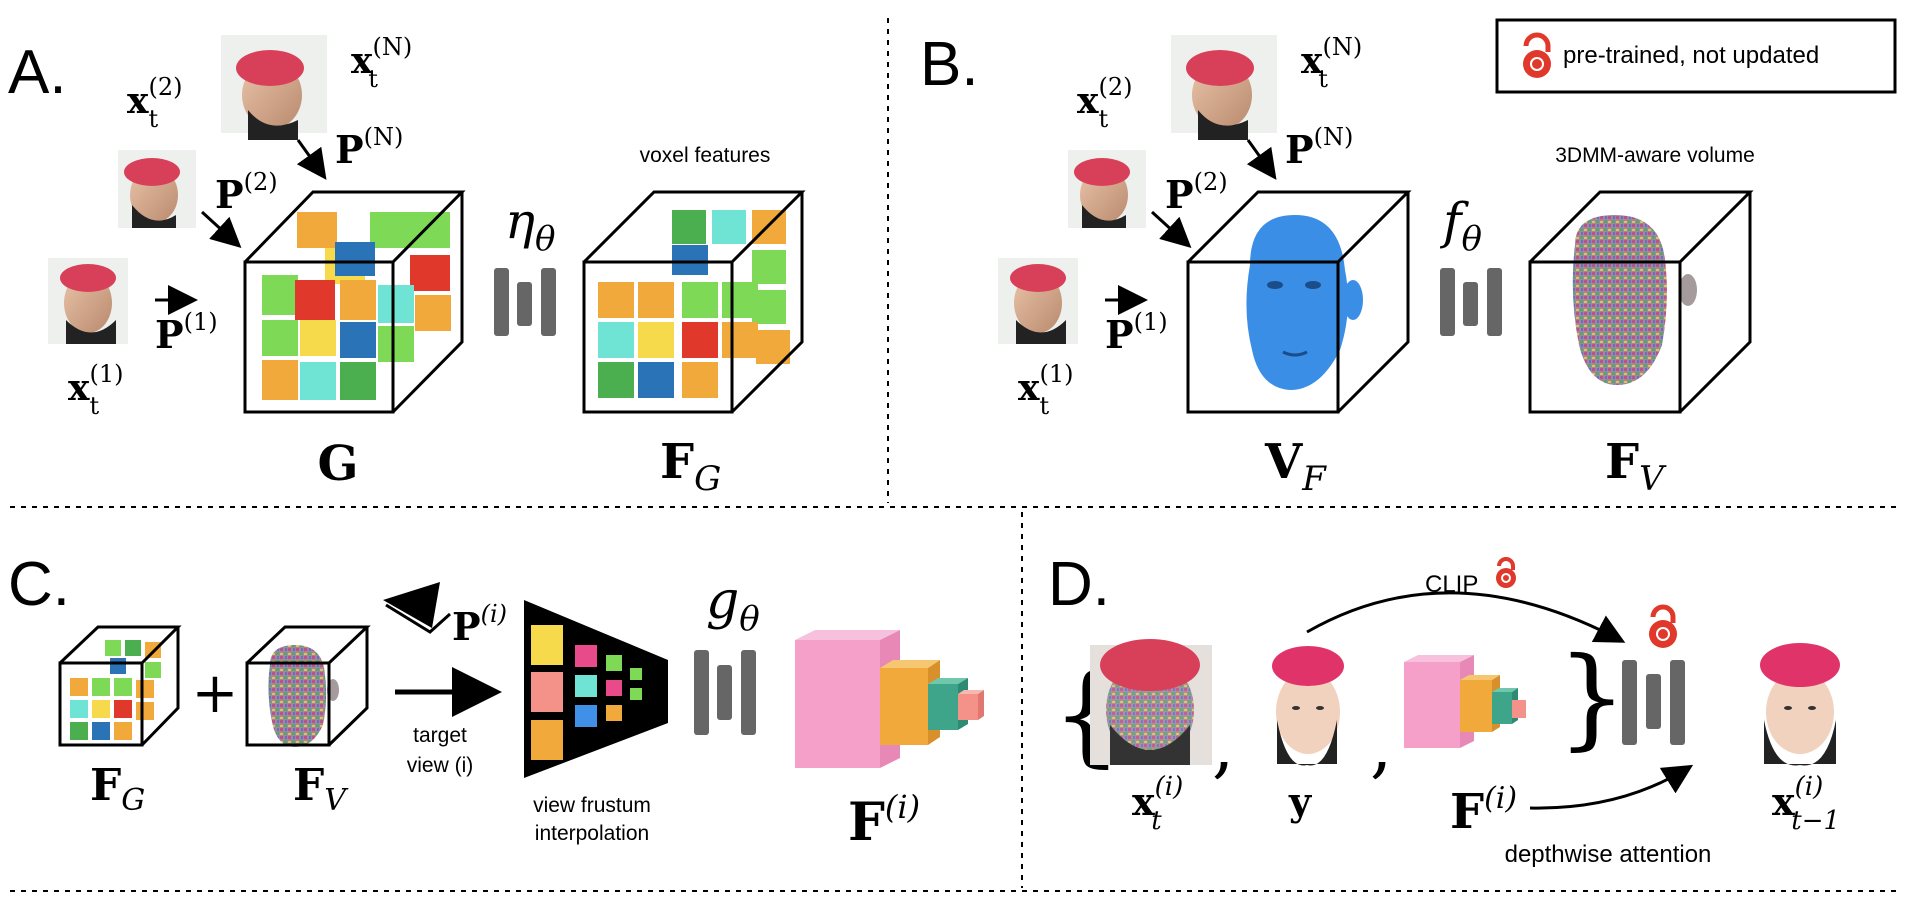 The height and width of the screenshot is (903, 1908). Describe the element at coordinates (39, 584) in the screenshot. I see `panel-c-letter: C.` at that location.